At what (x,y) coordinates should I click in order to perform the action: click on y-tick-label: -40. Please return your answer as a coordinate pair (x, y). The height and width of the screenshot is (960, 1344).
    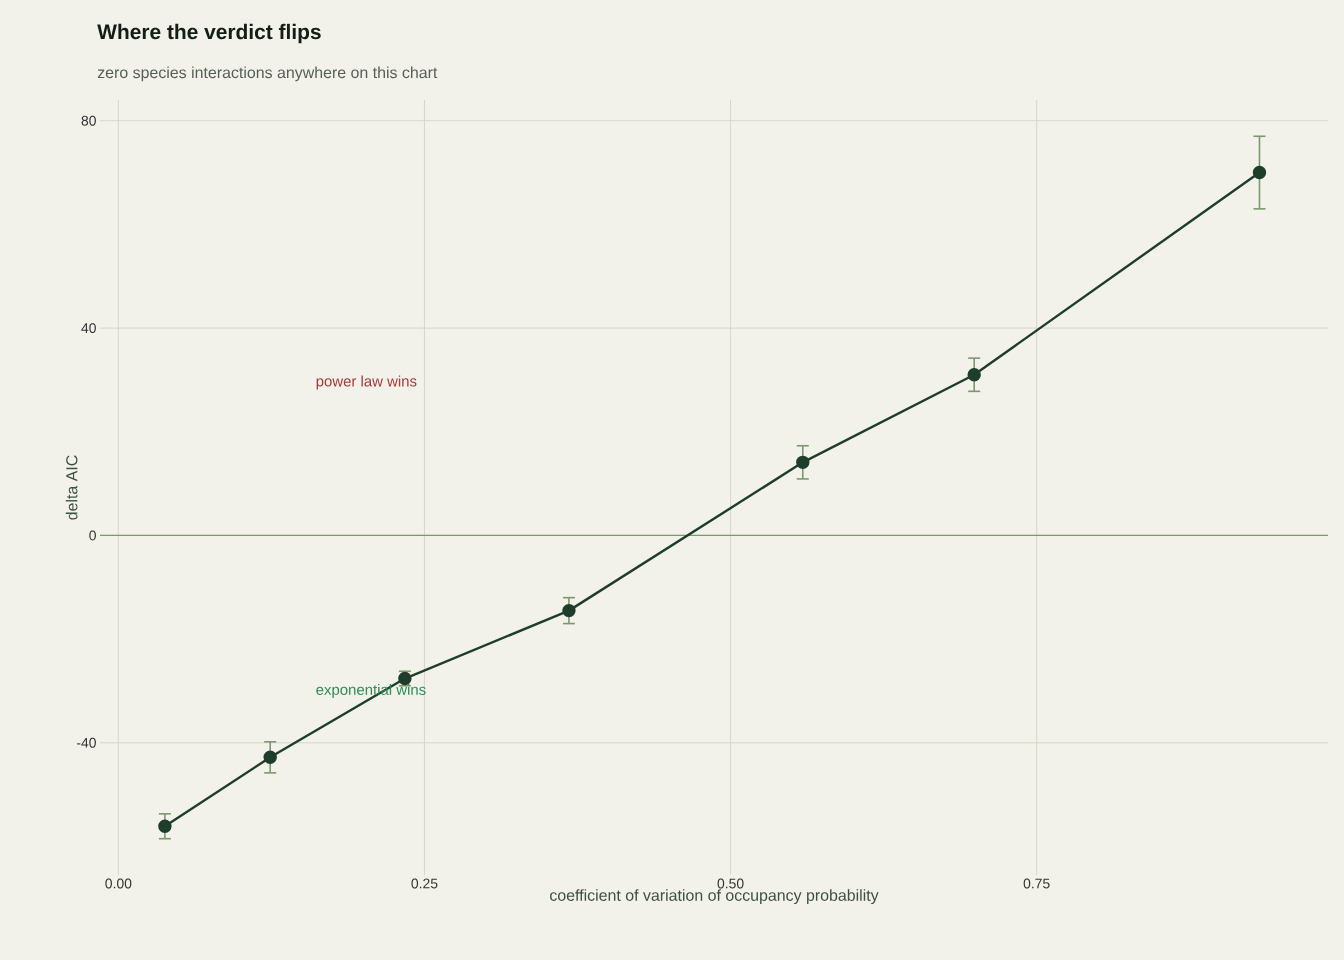
    Looking at the image, I should click on (86, 742).